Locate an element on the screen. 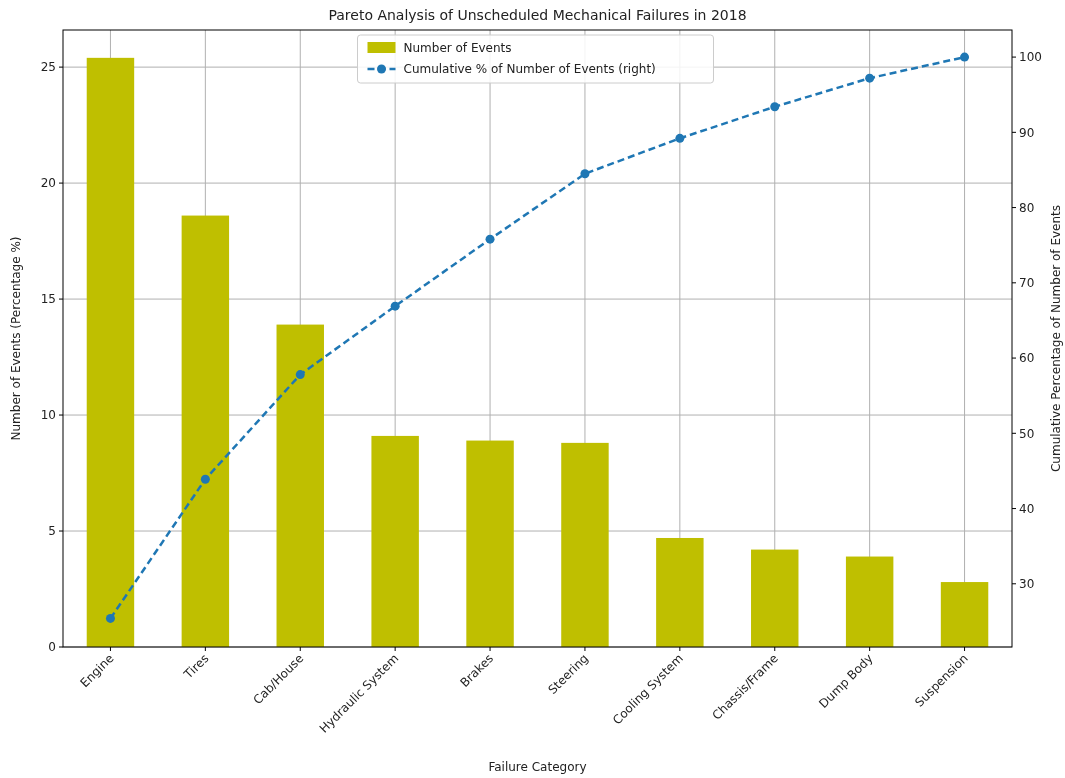 The width and height of the screenshot is (1065, 778). legend-label: Cumulative % of Number of Events (right) is located at coordinates (529, 69).